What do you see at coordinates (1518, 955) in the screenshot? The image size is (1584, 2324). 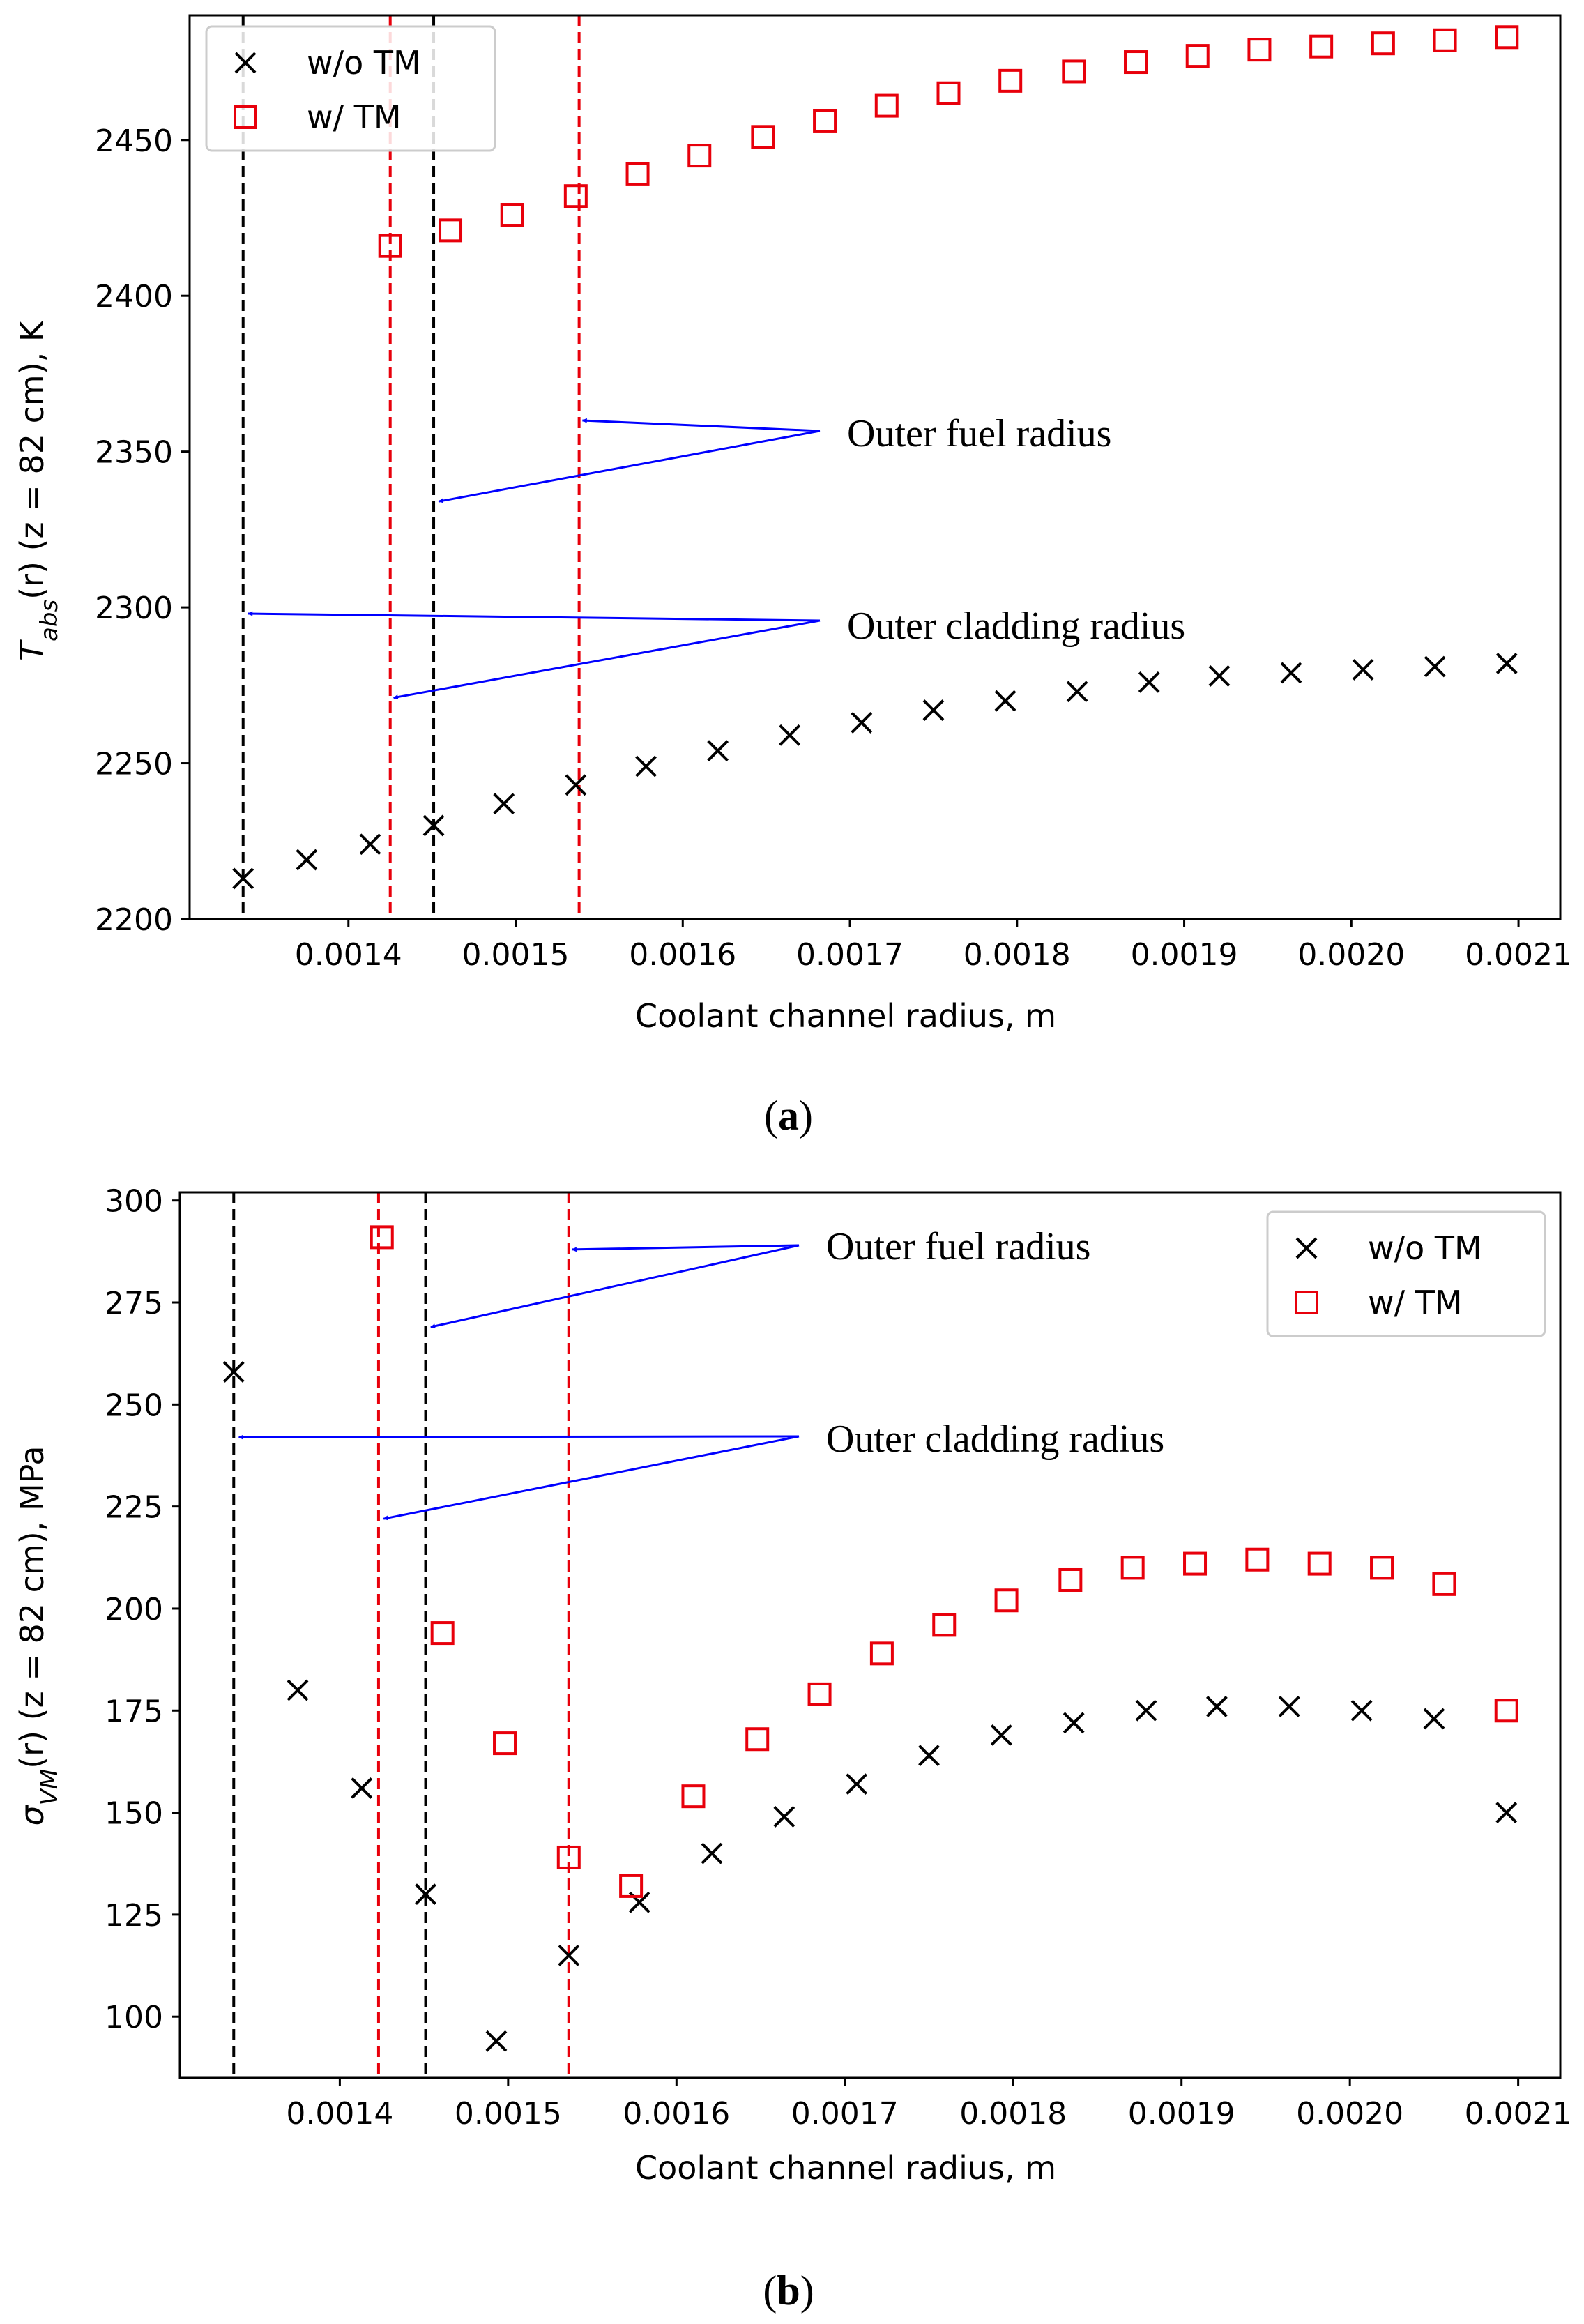 I see `x-tick-label-a: 0.0021` at bounding box center [1518, 955].